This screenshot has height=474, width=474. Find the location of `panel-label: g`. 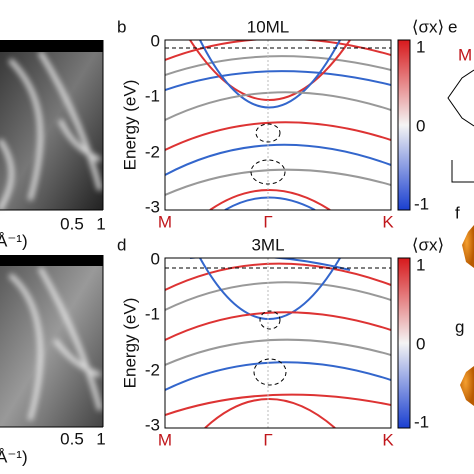

panel-label: g is located at coordinates (459, 326).